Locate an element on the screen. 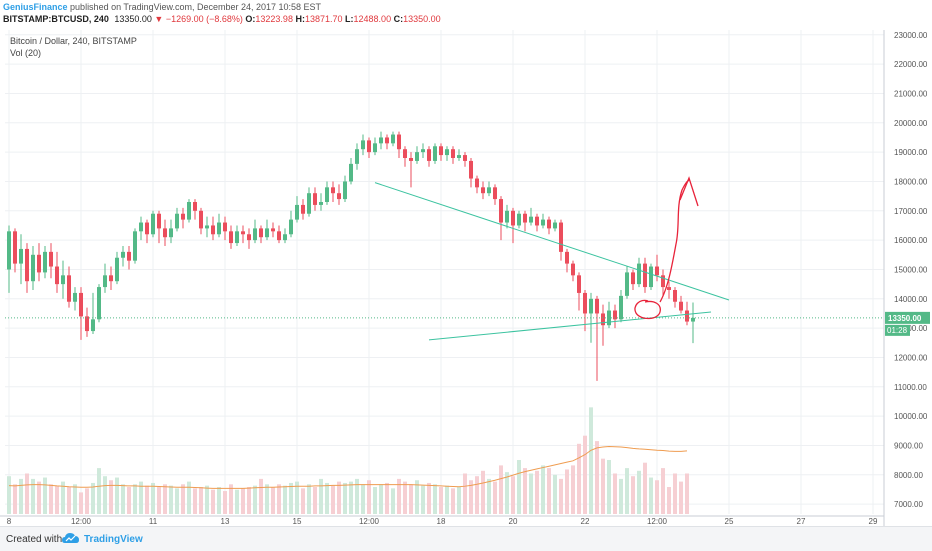  tradingview-brand: TradingView is located at coordinates (113, 539).